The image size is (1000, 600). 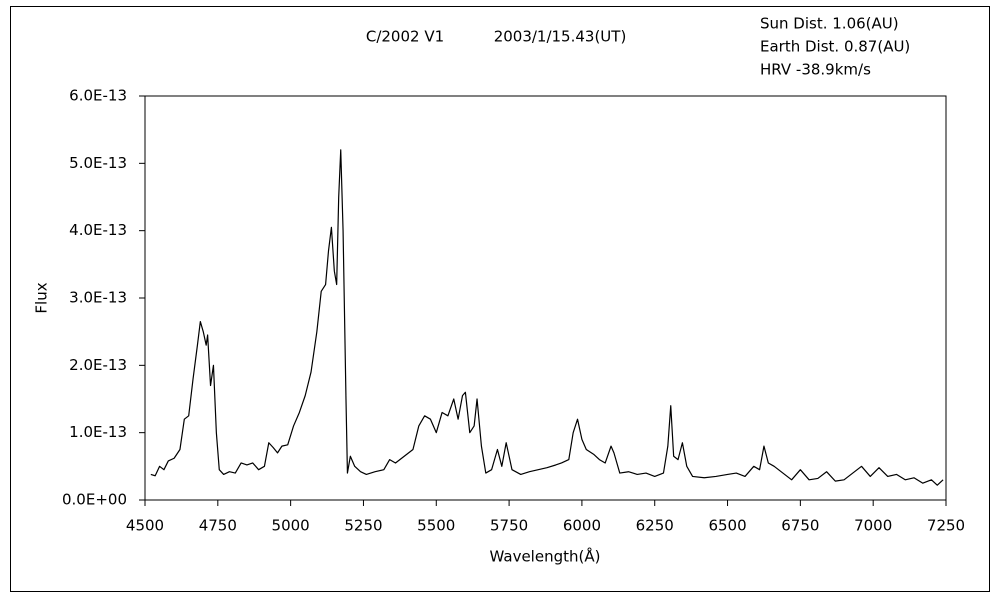 I want to click on y-tick-label: 0.0E+00, so click(x=94, y=500).